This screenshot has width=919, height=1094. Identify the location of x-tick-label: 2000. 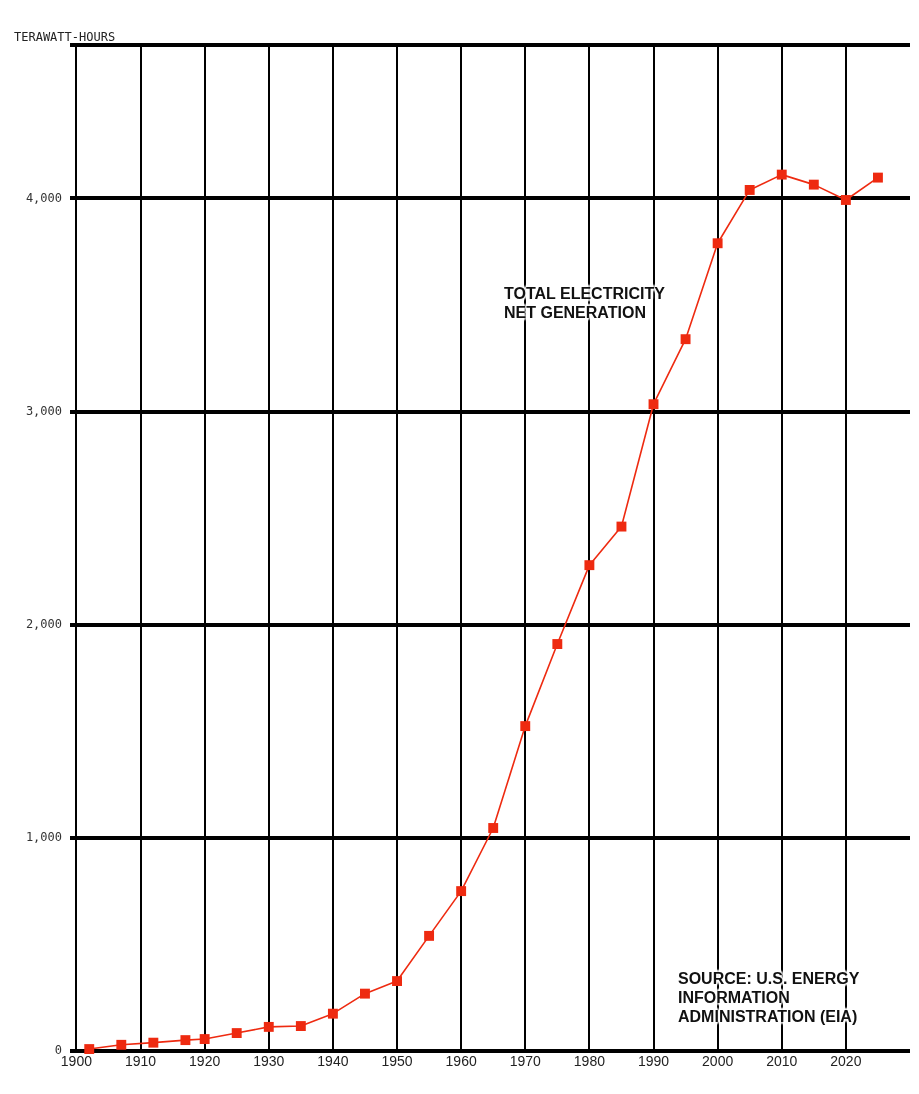
(718, 1061).